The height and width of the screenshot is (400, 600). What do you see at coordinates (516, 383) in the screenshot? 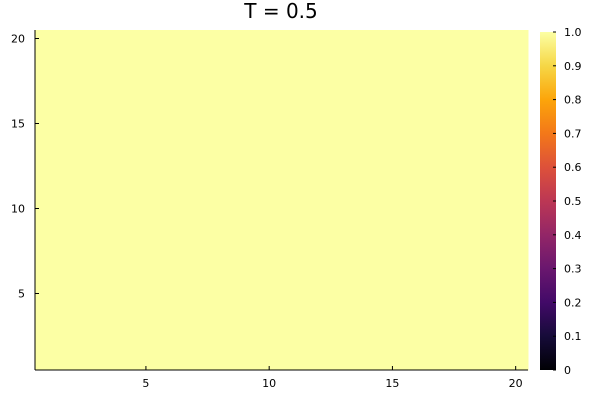
I see `x-tick-label: 20` at bounding box center [516, 383].